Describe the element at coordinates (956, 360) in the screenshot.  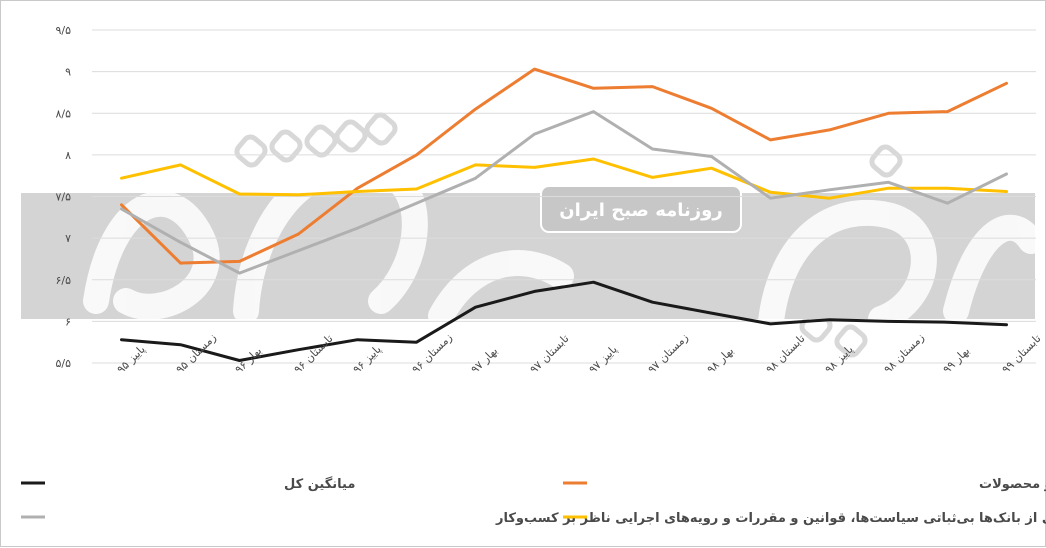
I see `x-tick-label: بهار ۹۹` at that location.